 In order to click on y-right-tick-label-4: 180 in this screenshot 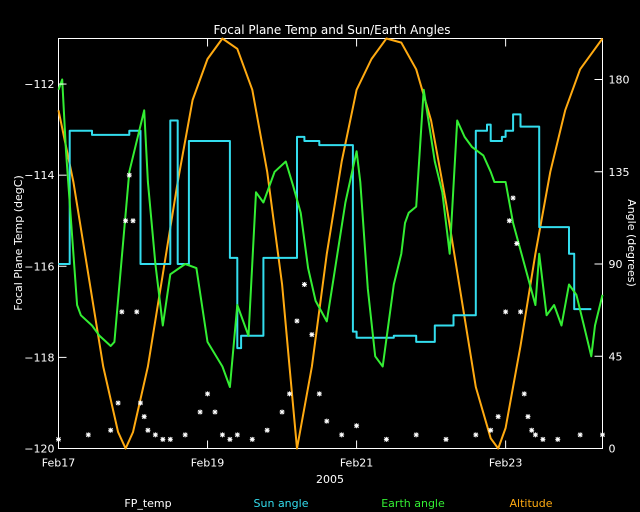, I will do `click(619, 80)`.